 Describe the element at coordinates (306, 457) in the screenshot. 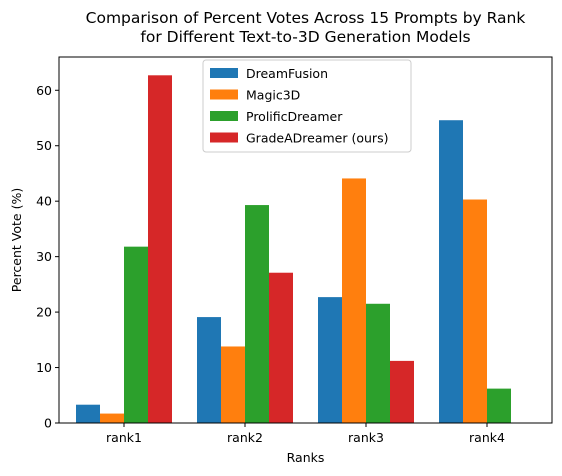

I see `x-axis-label: Ranks` at that location.